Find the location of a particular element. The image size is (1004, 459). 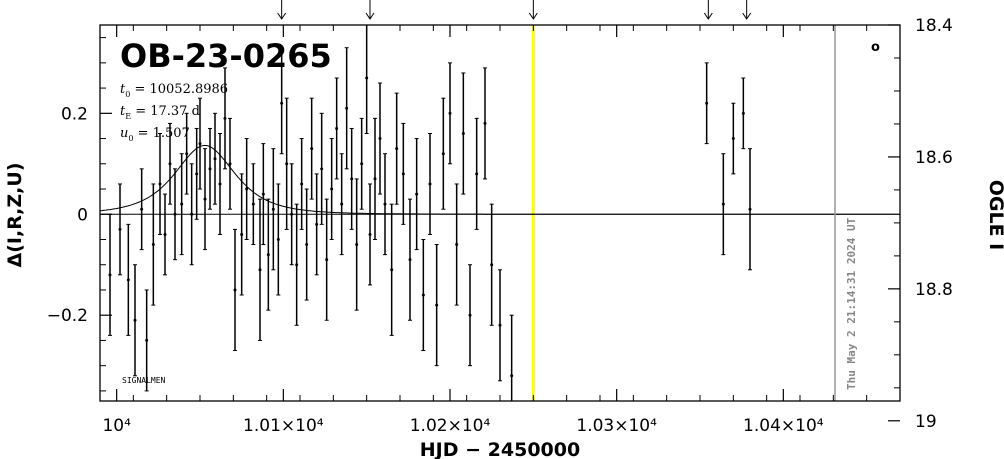

x-tick-label: 1.04×10⁴ is located at coordinates (783, 426).